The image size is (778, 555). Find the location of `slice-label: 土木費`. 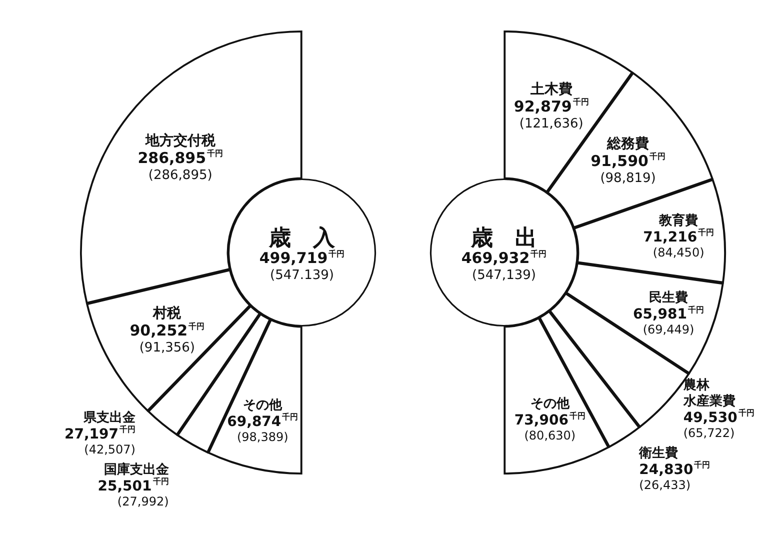

slice-label: 土木費 is located at coordinates (550, 89).